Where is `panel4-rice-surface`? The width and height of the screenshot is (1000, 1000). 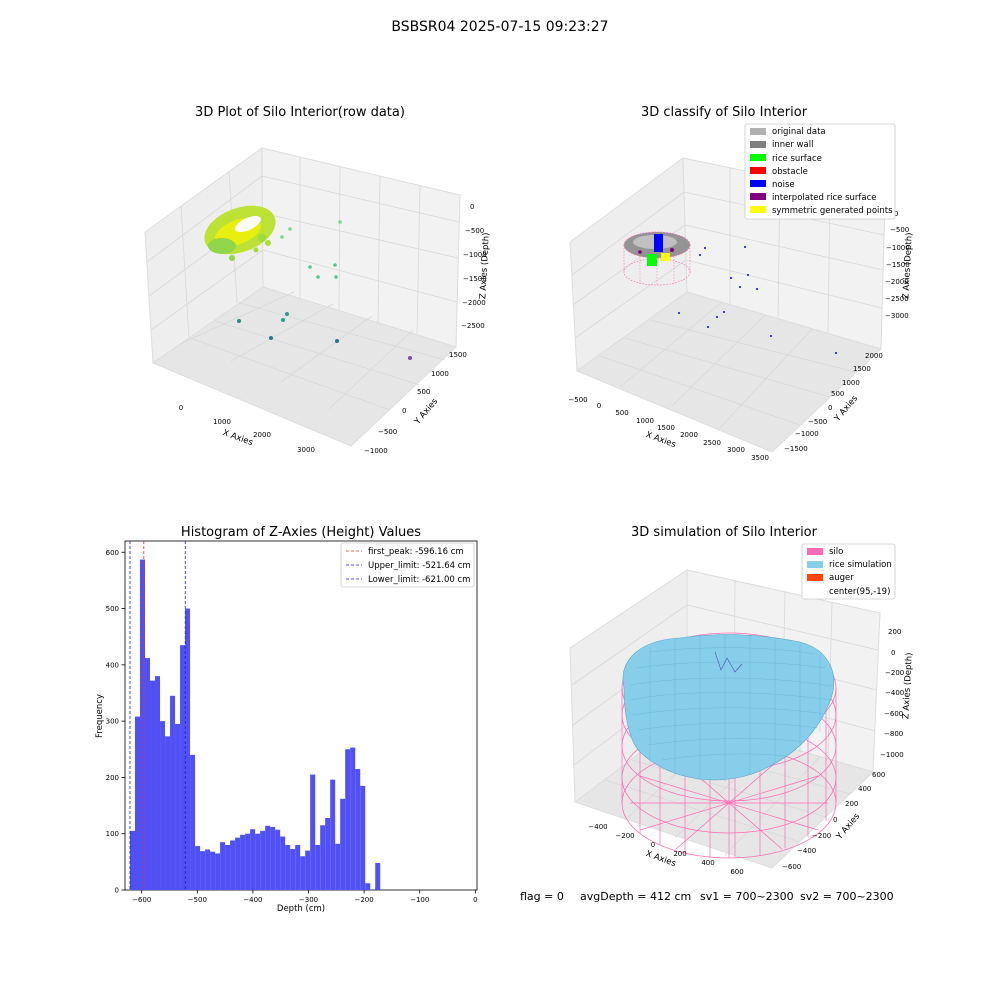 panel4-rice-surface is located at coordinates (728, 708).